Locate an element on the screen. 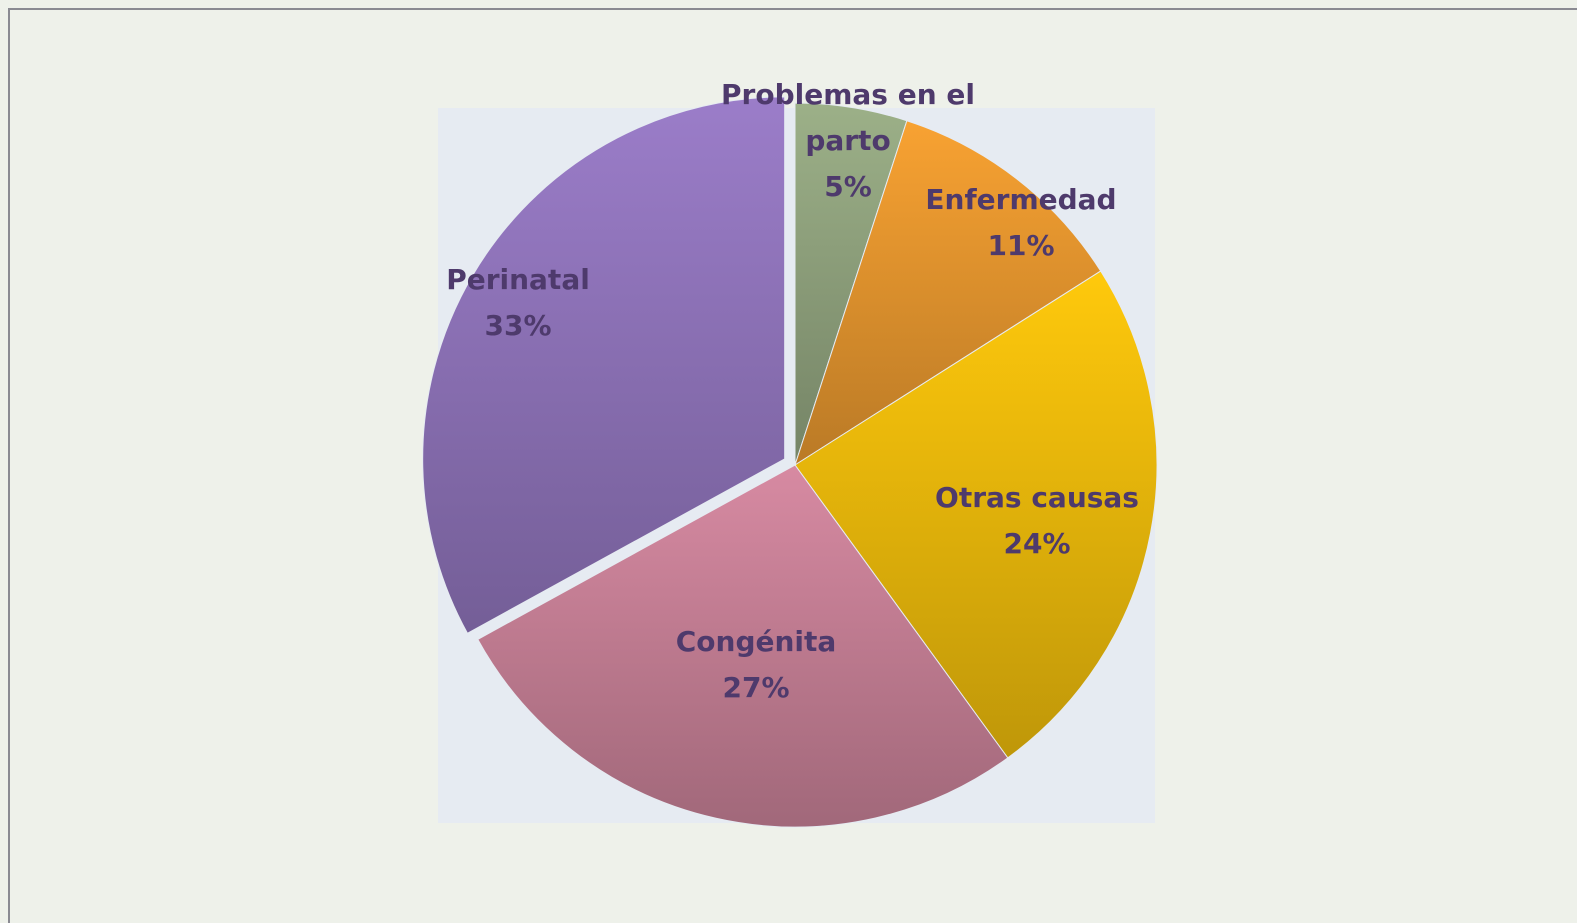 The height and width of the screenshot is (923, 1577). slice-label: Problemas en el parto 5% is located at coordinates (848, 141).